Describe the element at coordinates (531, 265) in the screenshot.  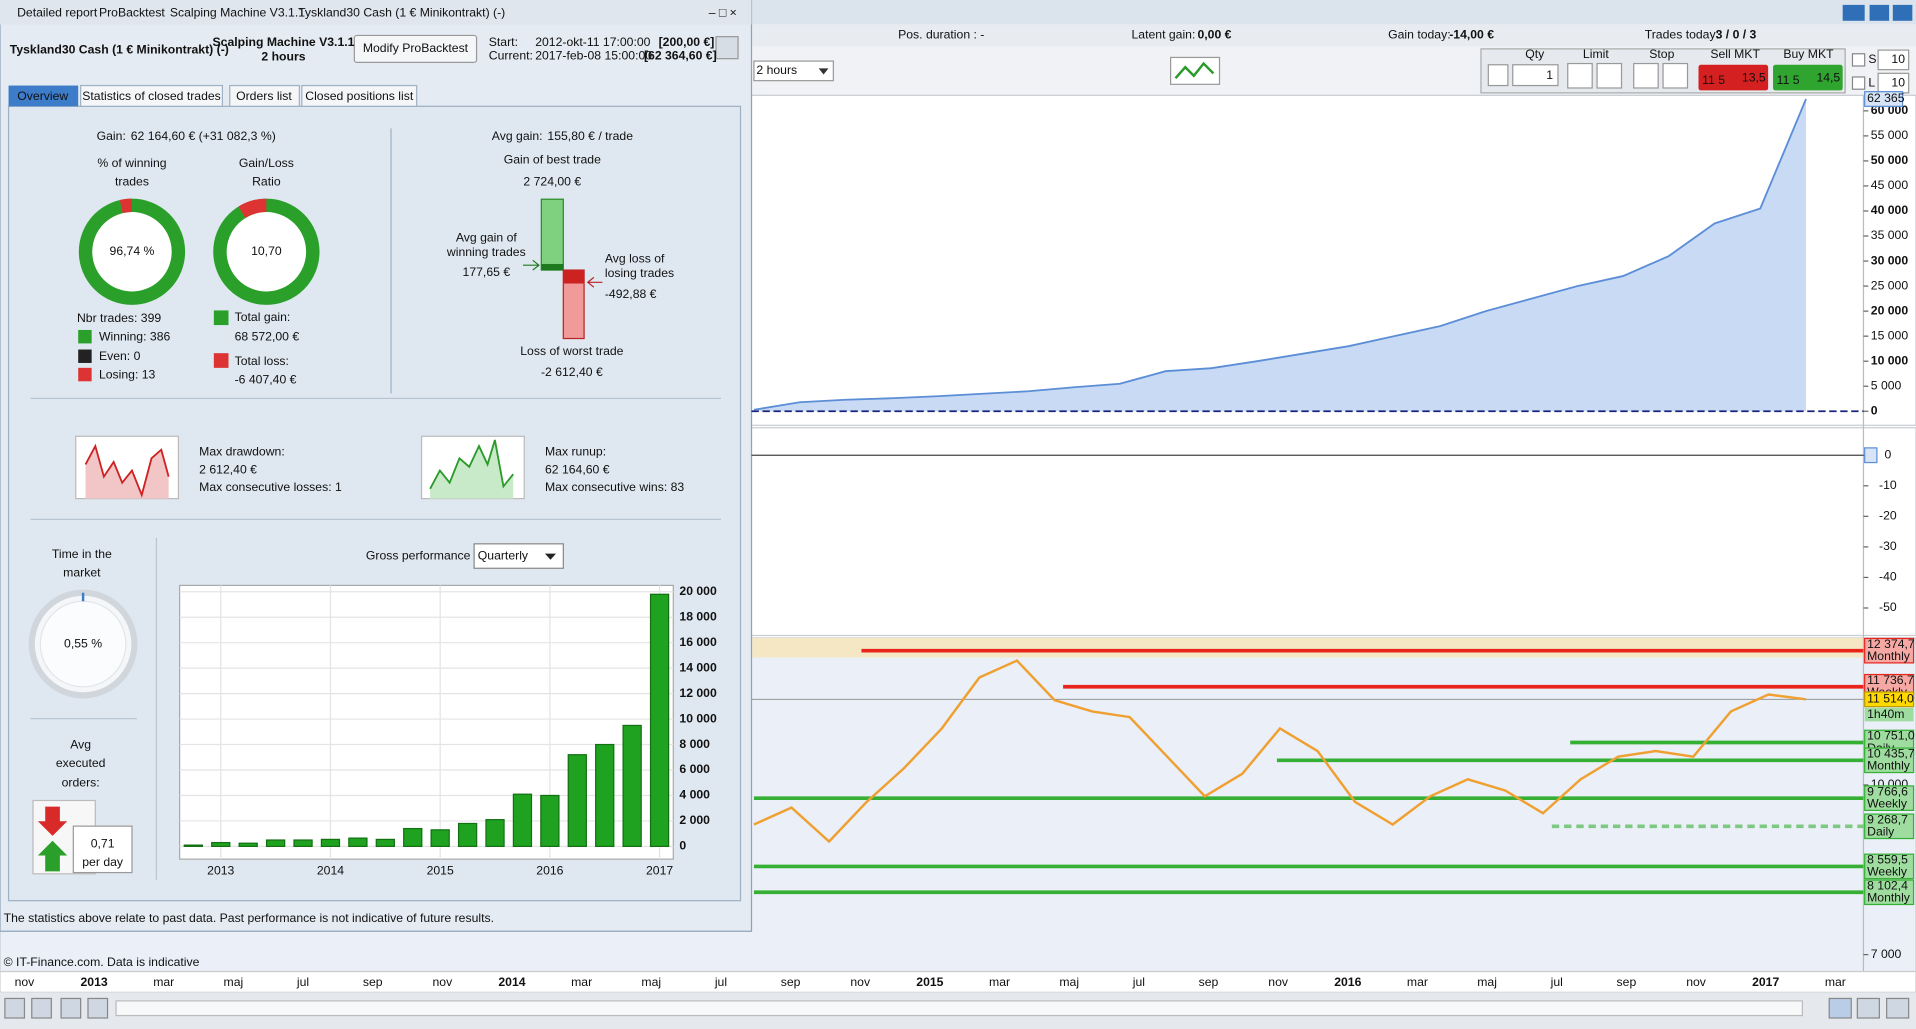
I see `arrow` at that location.